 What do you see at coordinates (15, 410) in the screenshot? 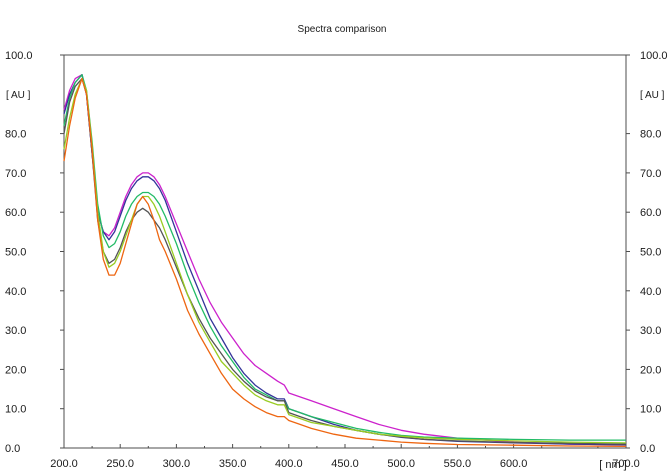
I see `y-tick-label: 10.0` at bounding box center [15, 410].